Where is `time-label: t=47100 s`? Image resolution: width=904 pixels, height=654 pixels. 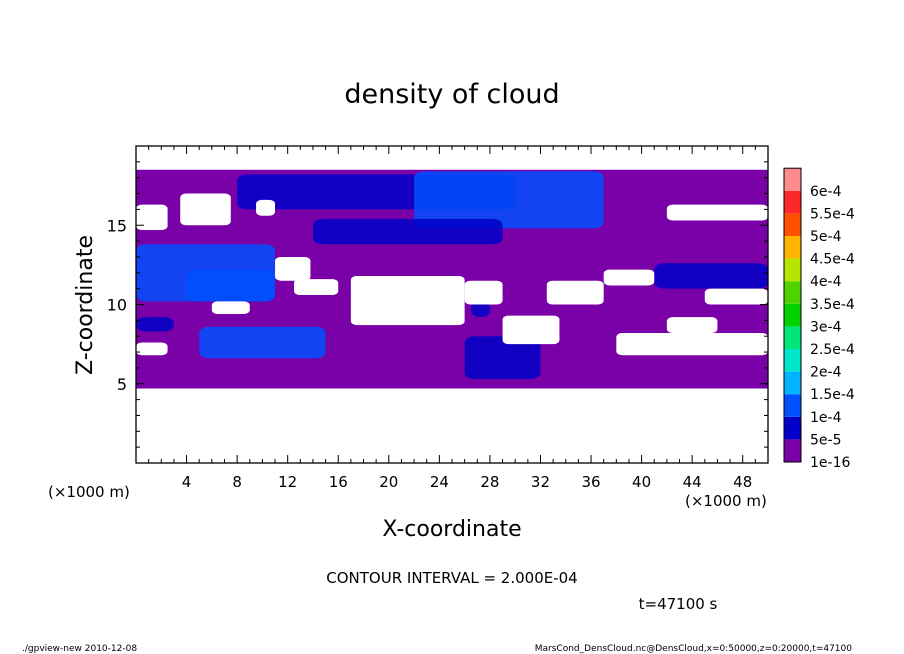 time-label: t=47100 s is located at coordinates (678, 604).